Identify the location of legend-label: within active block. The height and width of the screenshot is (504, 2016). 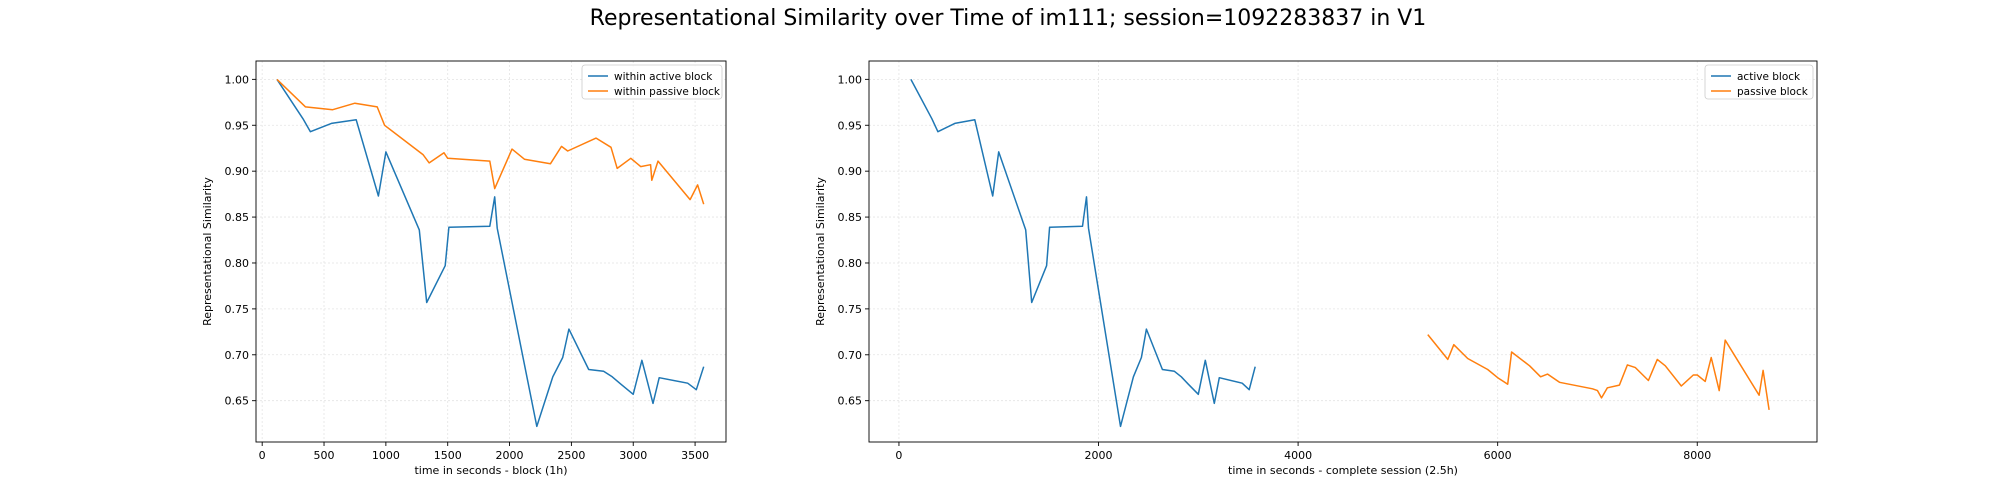
(663, 77).